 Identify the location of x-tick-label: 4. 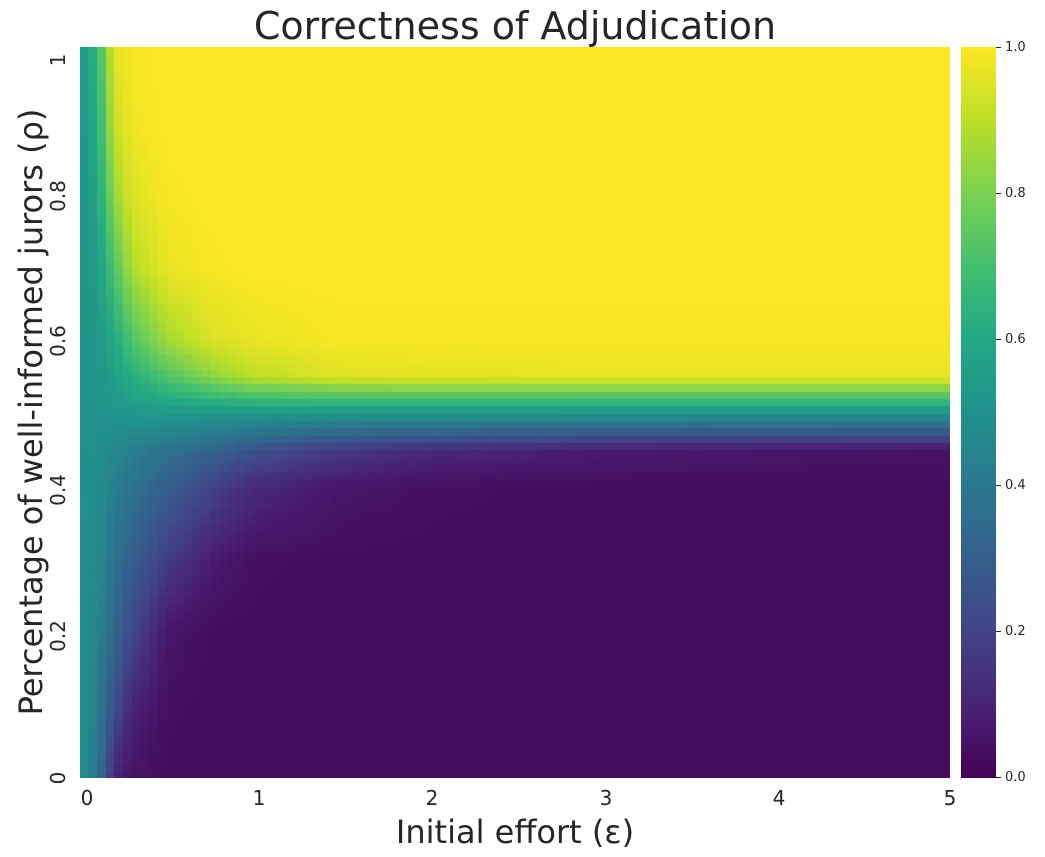
(779, 798).